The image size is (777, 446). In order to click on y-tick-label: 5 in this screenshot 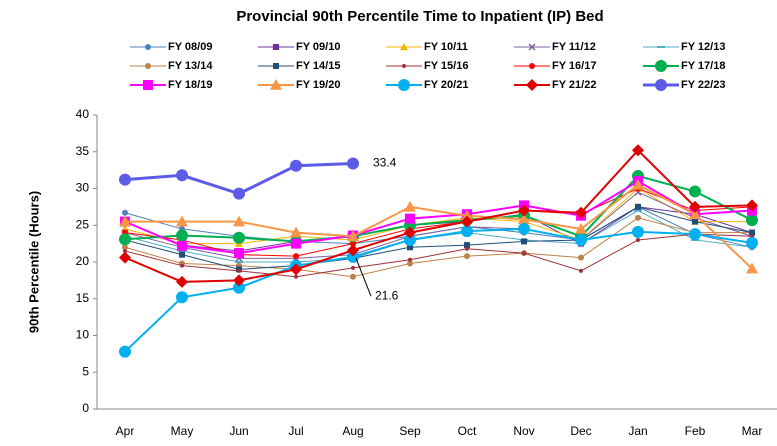, I will do `click(85, 371)`.